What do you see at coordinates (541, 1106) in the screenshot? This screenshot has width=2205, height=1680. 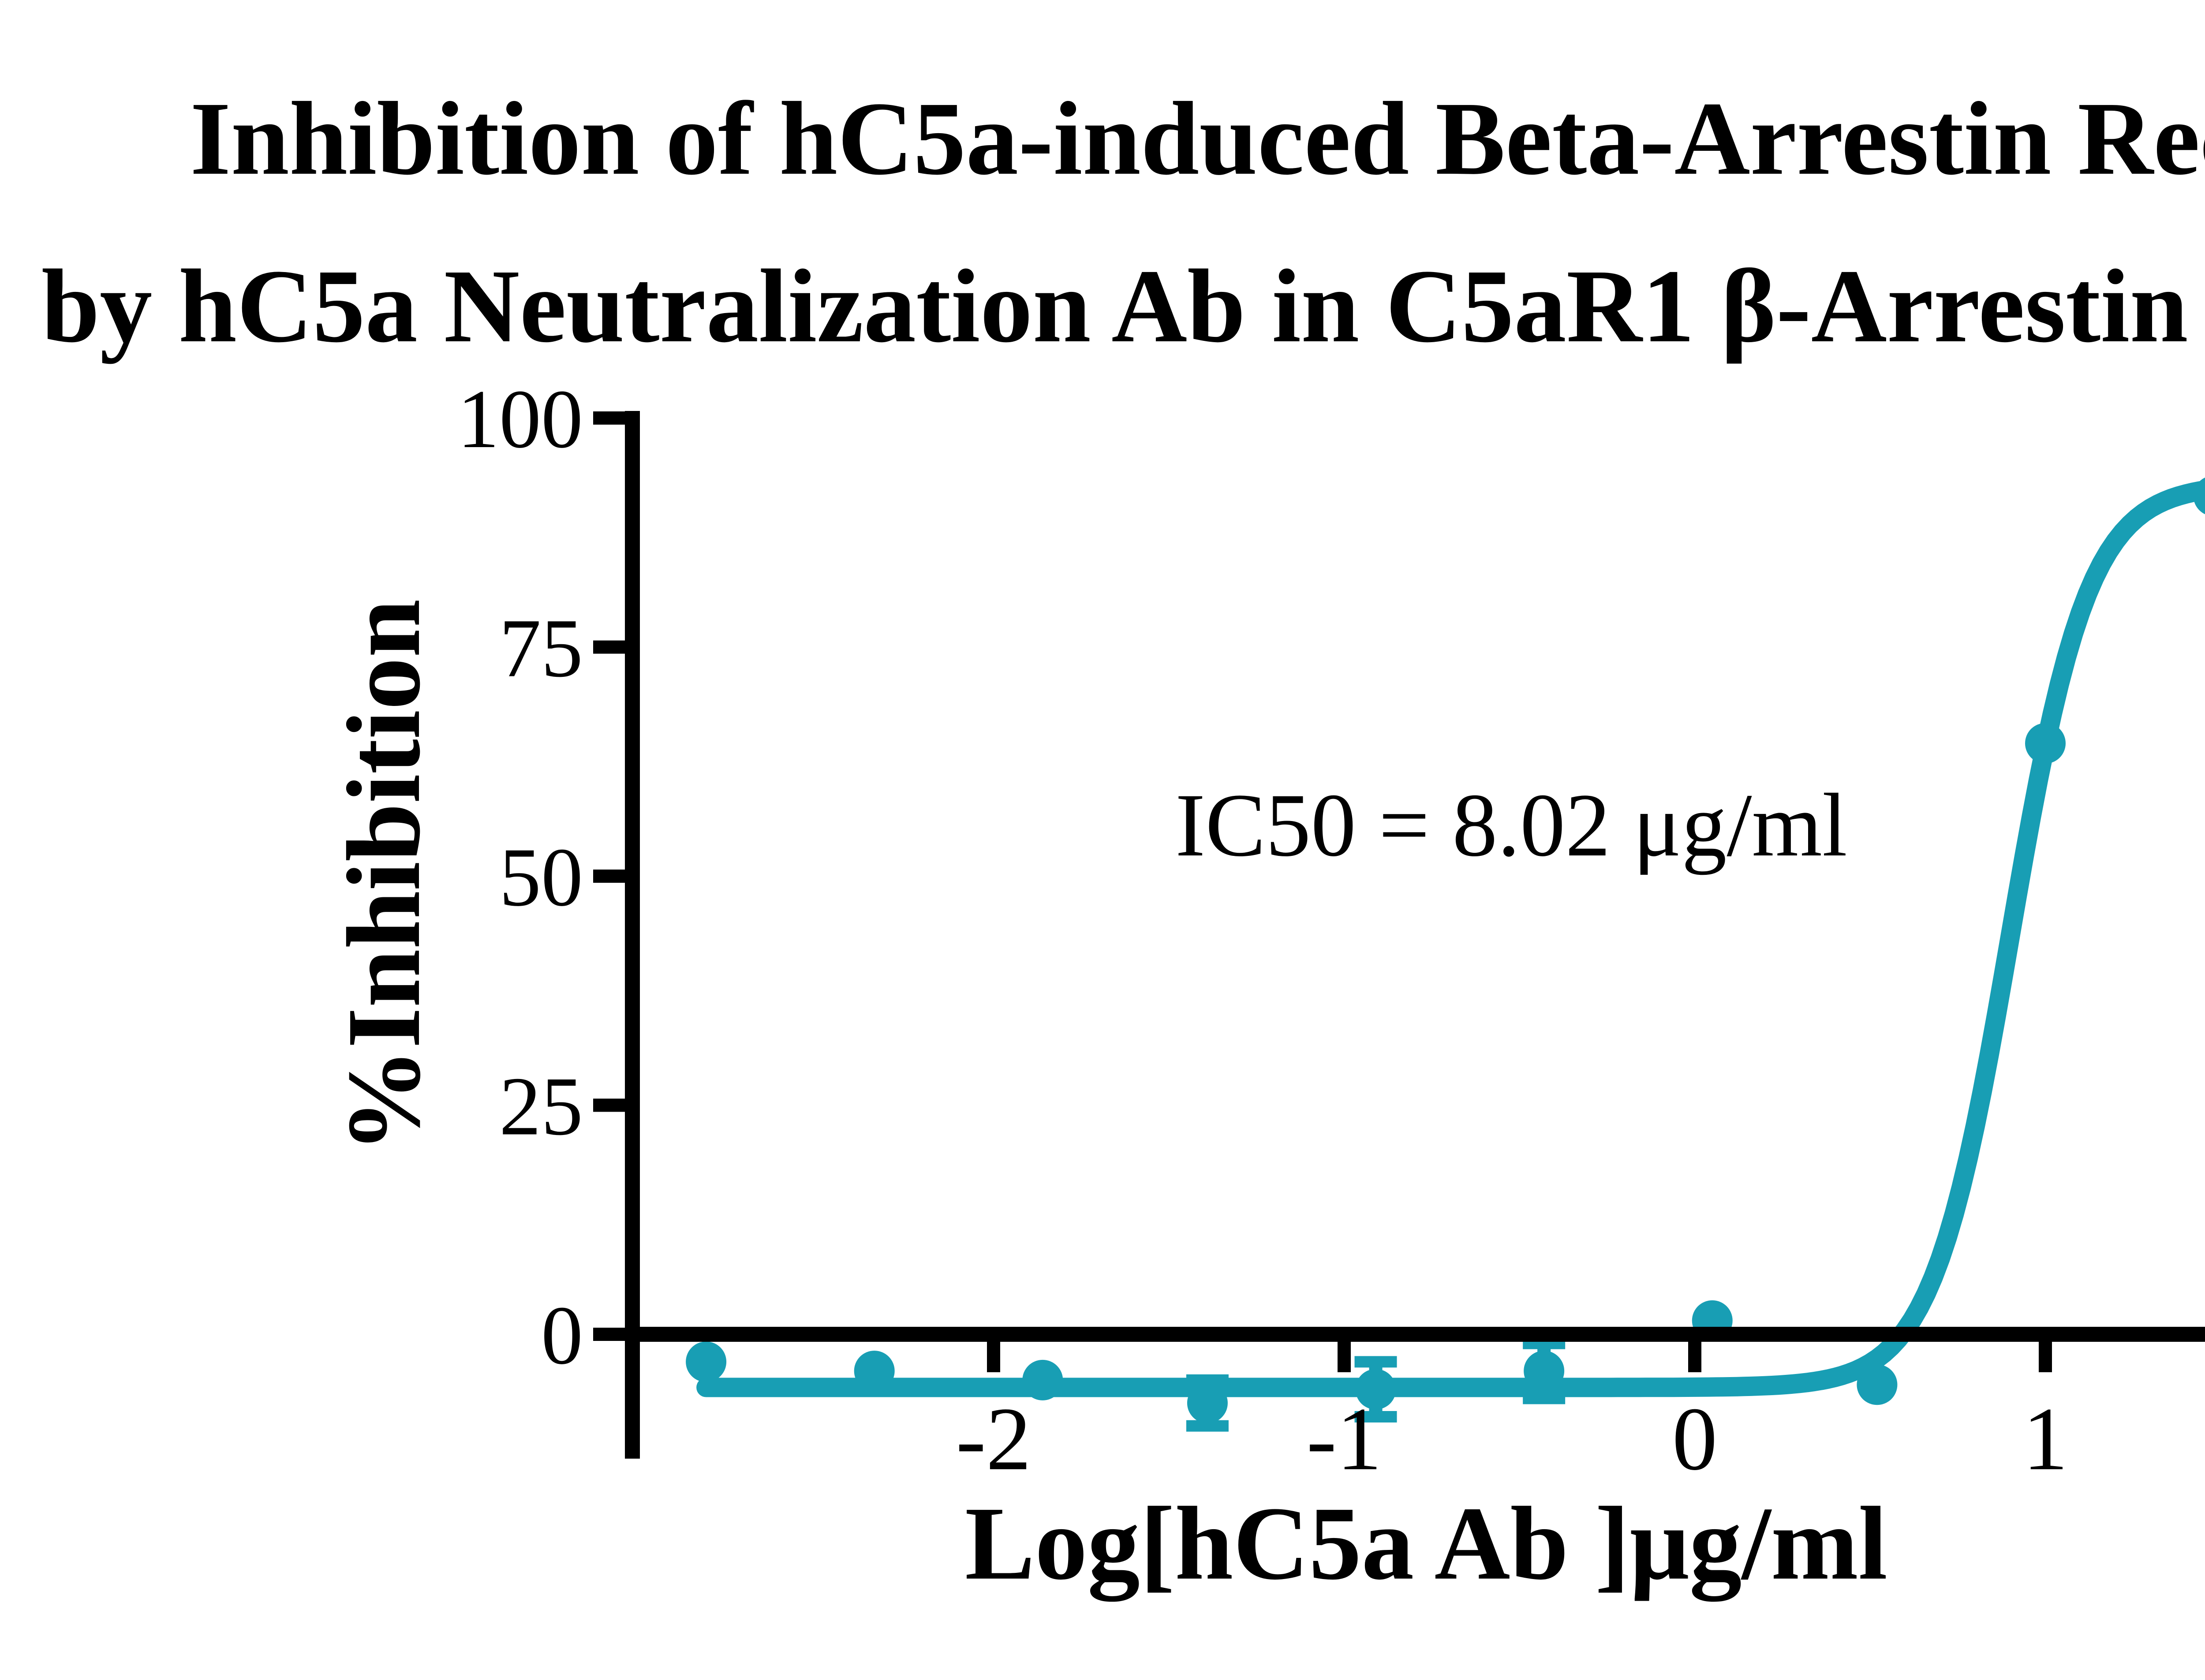 I see `y-tick-label: 25` at bounding box center [541, 1106].